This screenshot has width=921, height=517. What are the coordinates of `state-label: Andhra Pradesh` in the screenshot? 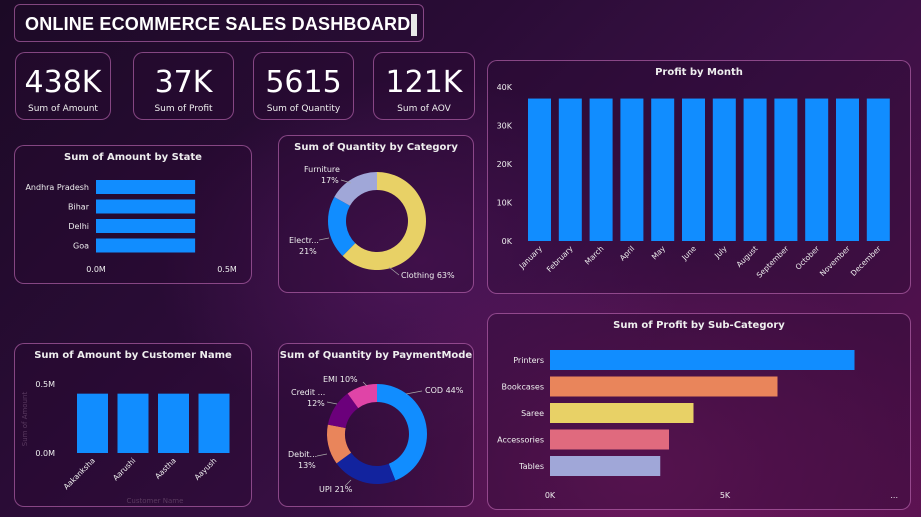 It's located at (57, 187).